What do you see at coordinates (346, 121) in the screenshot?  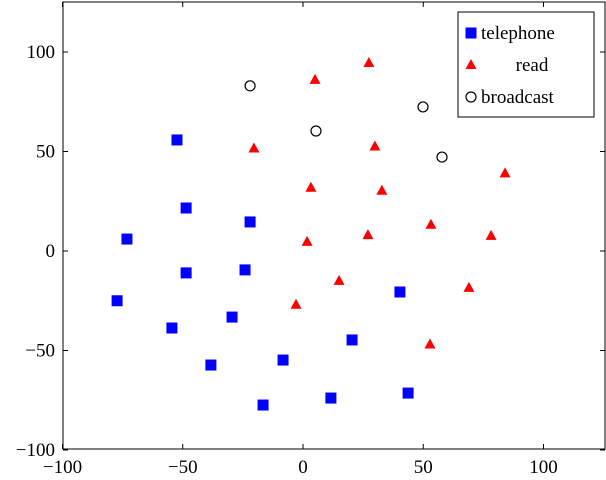 I see `series-broadcast` at bounding box center [346, 121].